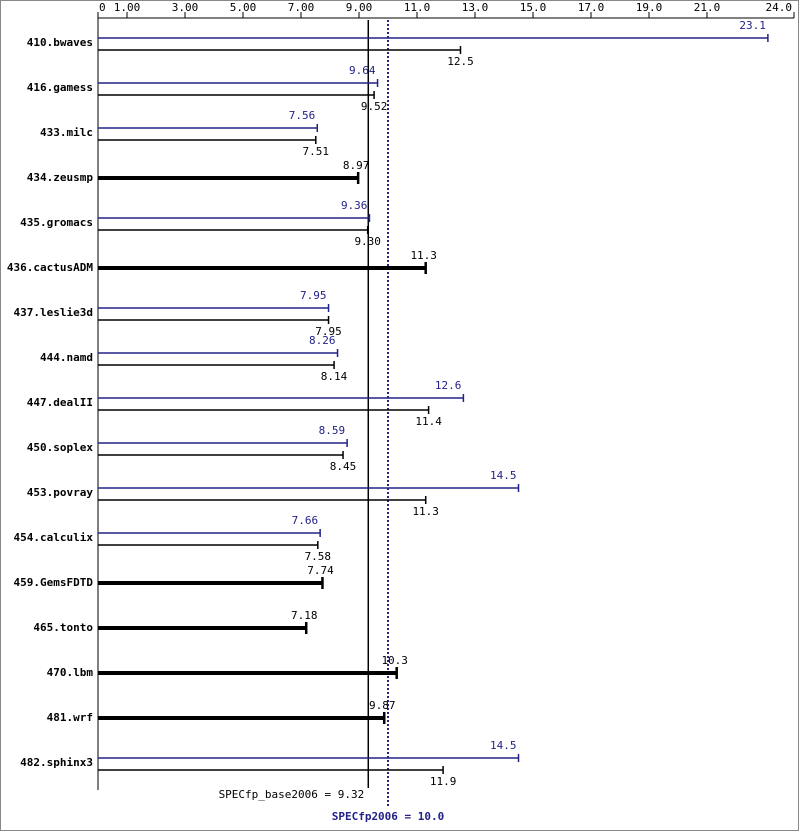 This screenshot has width=799, height=831. I want to click on category-label: 444.namd, so click(66, 357).